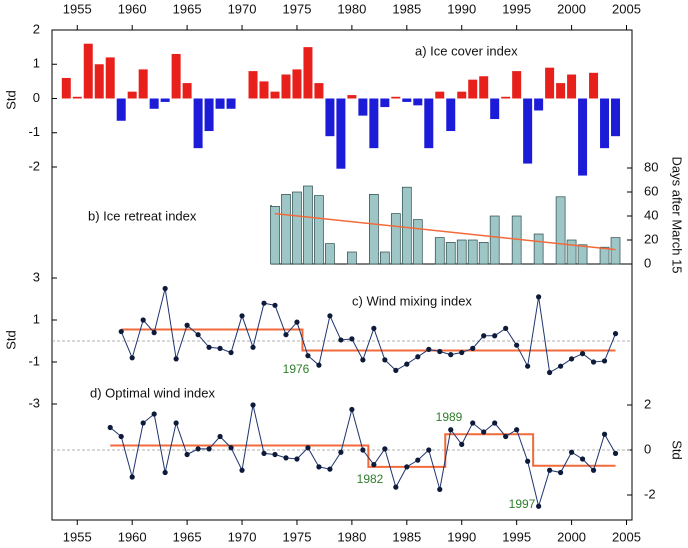  Describe the element at coordinates (77, 536) in the screenshot. I see `x-tick-label: 1955` at that location.